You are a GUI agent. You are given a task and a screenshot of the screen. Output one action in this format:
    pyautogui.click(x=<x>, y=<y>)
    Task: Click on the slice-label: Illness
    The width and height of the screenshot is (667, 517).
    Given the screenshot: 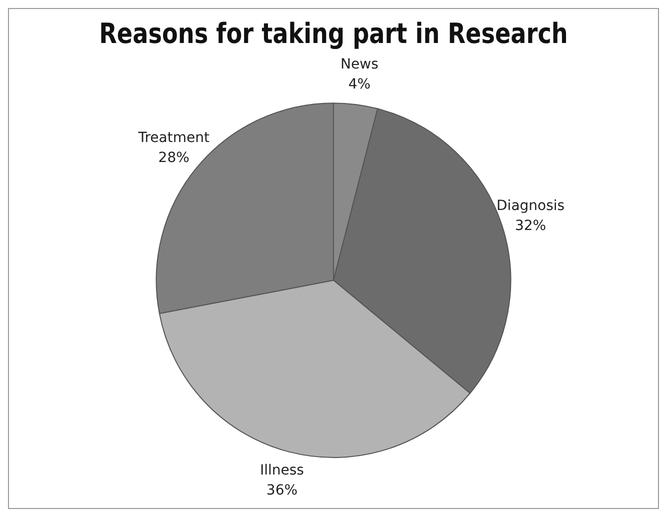 What is the action you would take?
    pyautogui.click(x=282, y=470)
    